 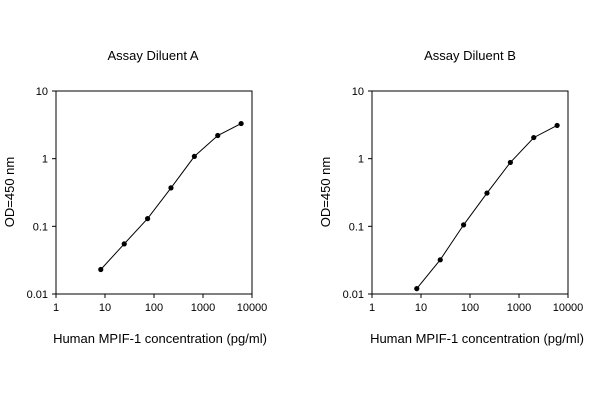 What do you see at coordinates (477, 338) in the screenshot?
I see `chart-b-x-axis-title: Human MPIF-1 concentration (pg/ml)` at bounding box center [477, 338].